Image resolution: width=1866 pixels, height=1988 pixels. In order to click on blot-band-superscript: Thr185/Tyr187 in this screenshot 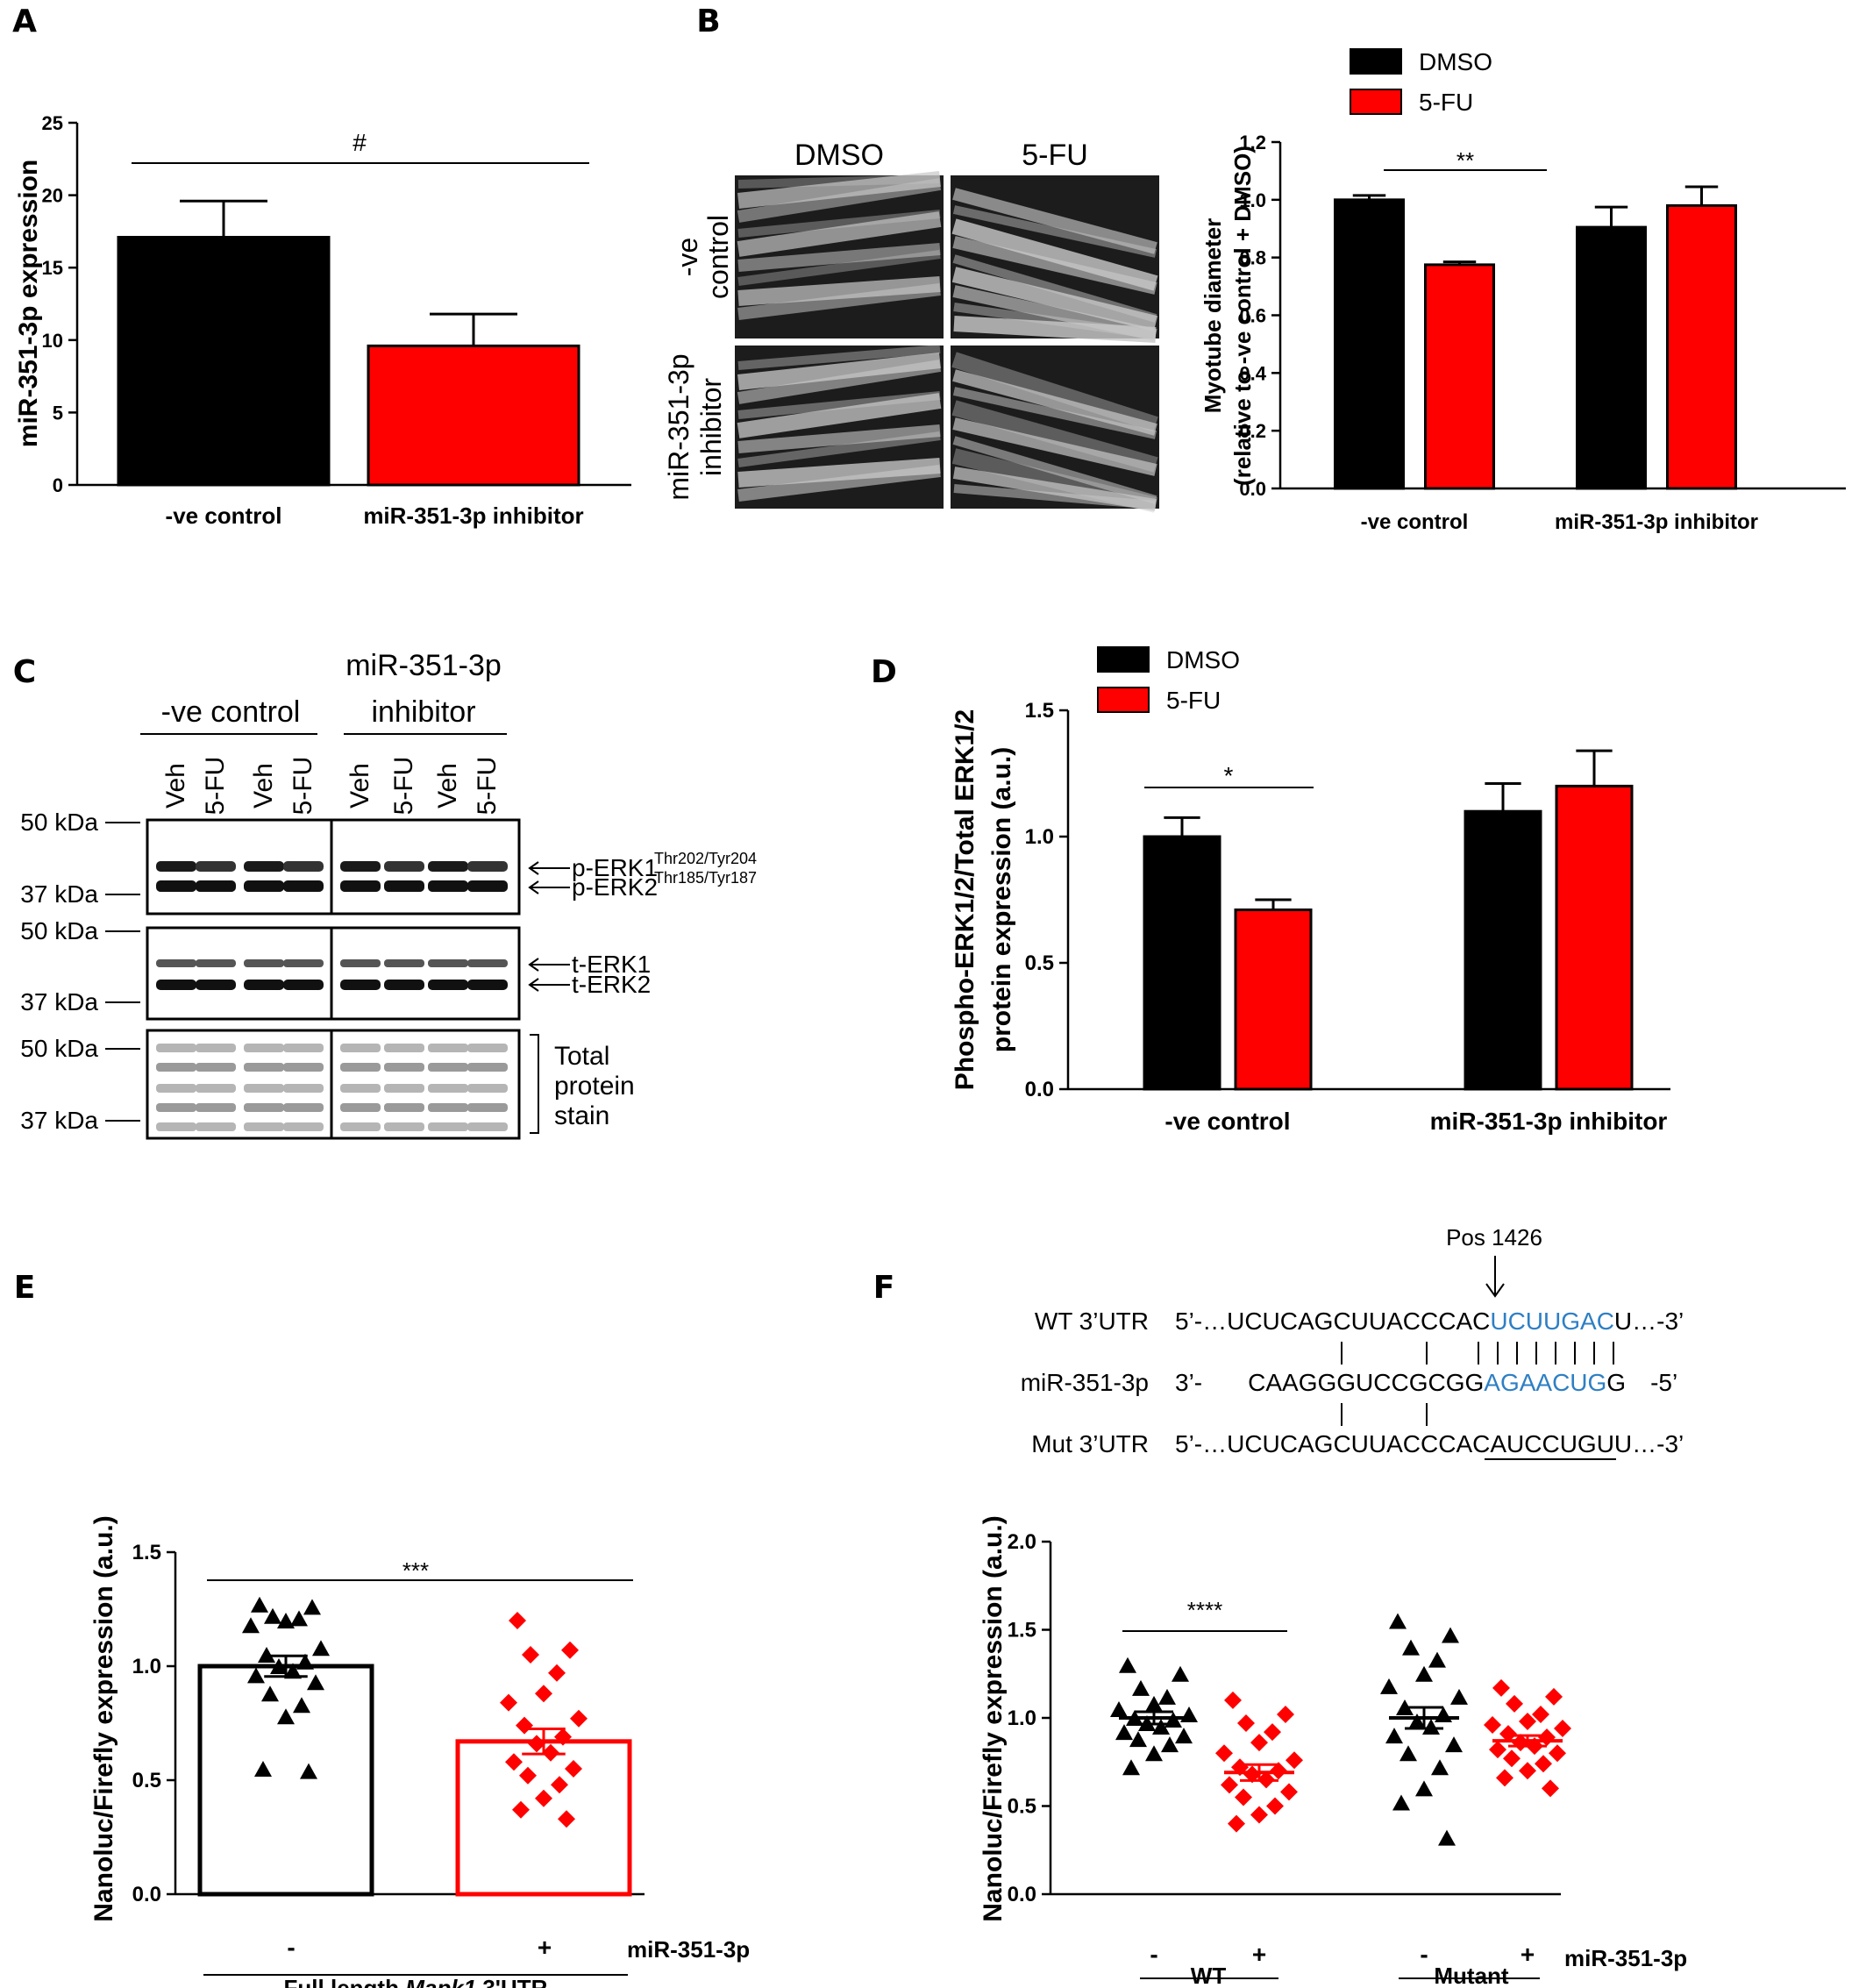, I will do `click(705, 878)`.